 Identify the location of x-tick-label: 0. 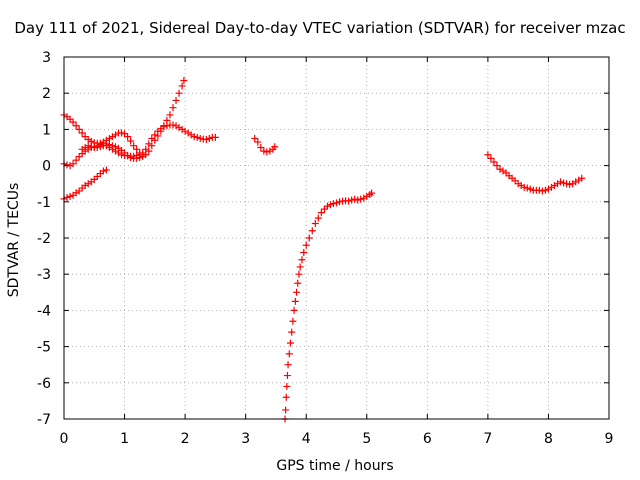
(64, 439).